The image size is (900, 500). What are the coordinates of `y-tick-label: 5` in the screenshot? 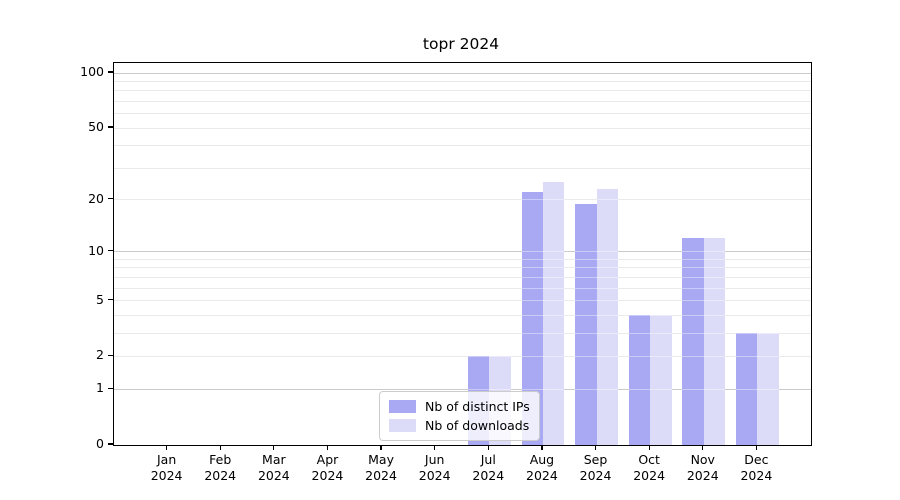 It's located at (100, 299).